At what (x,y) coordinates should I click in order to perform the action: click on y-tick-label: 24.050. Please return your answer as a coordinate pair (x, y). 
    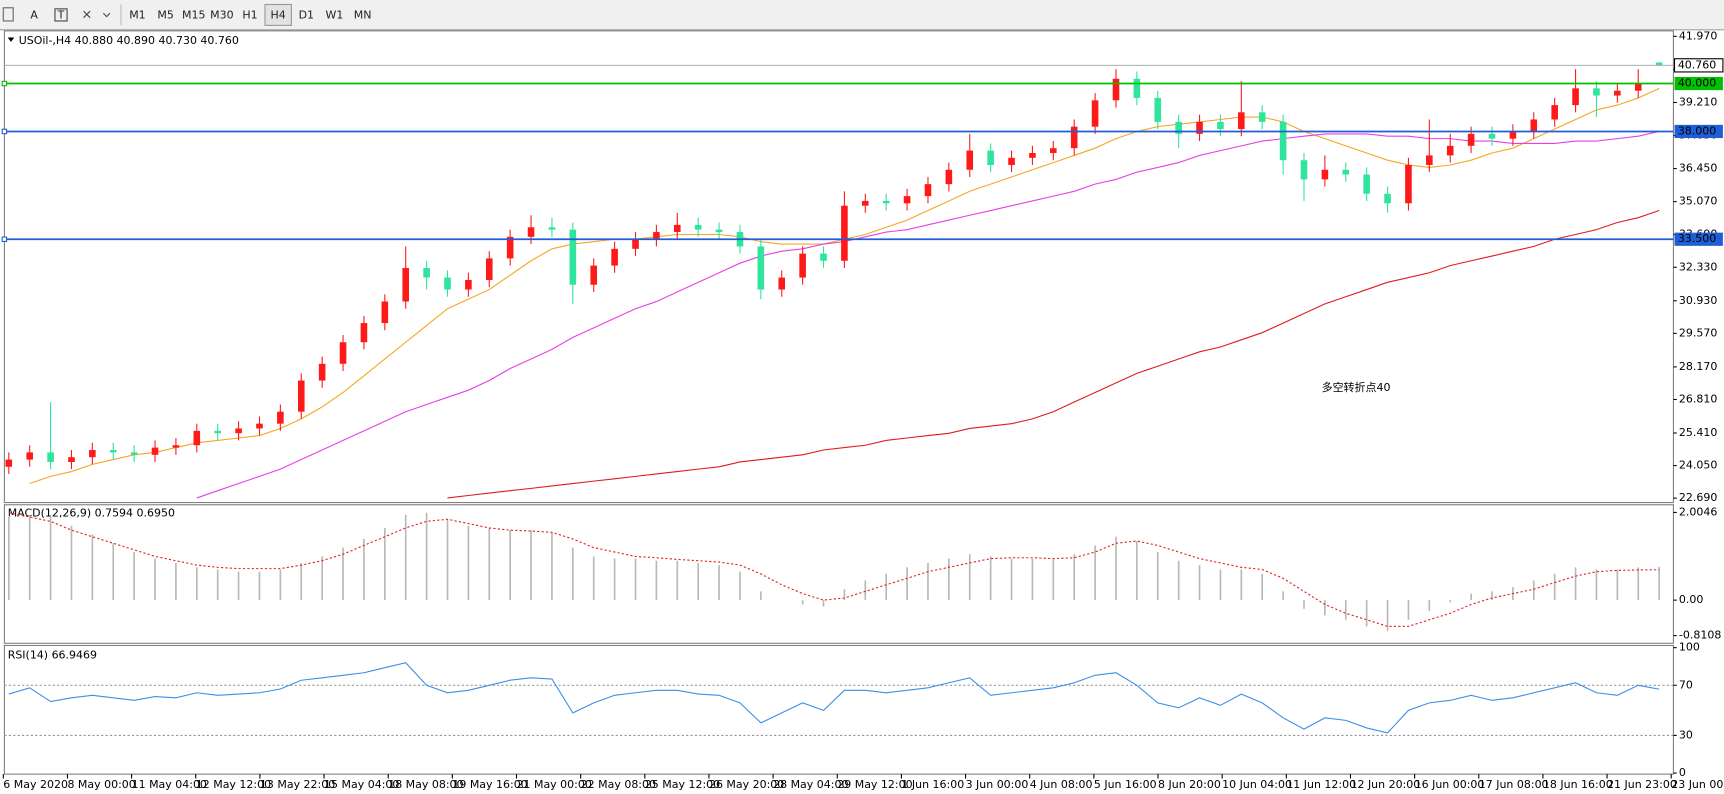
    Looking at the image, I should click on (1698, 465).